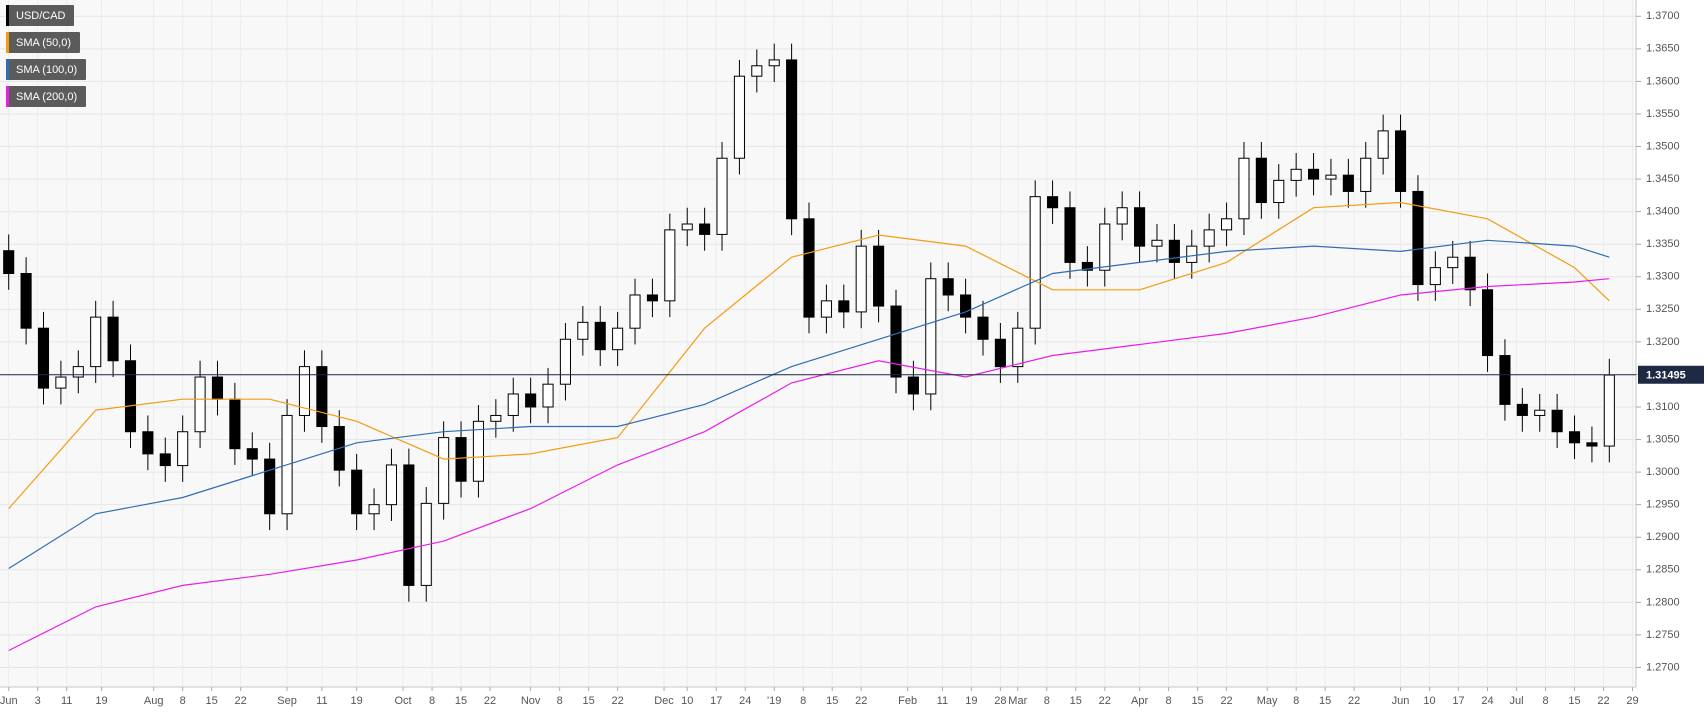 The image size is (1707, 712). I want to click on x-tick-label: Jul, so click(1517, 701).